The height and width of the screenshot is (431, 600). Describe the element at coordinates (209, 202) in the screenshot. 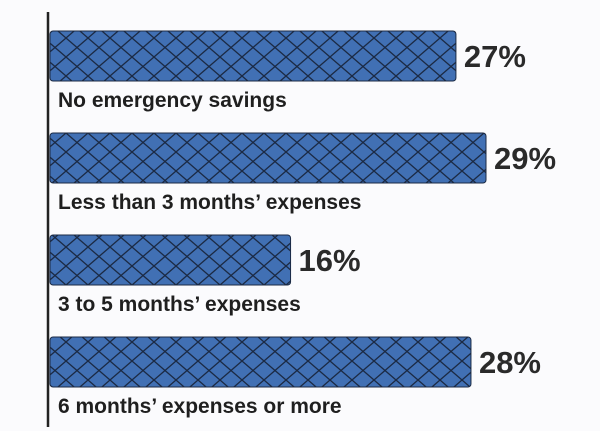

I see `category-label-2: Less than 3 months’ expenses` at that location.